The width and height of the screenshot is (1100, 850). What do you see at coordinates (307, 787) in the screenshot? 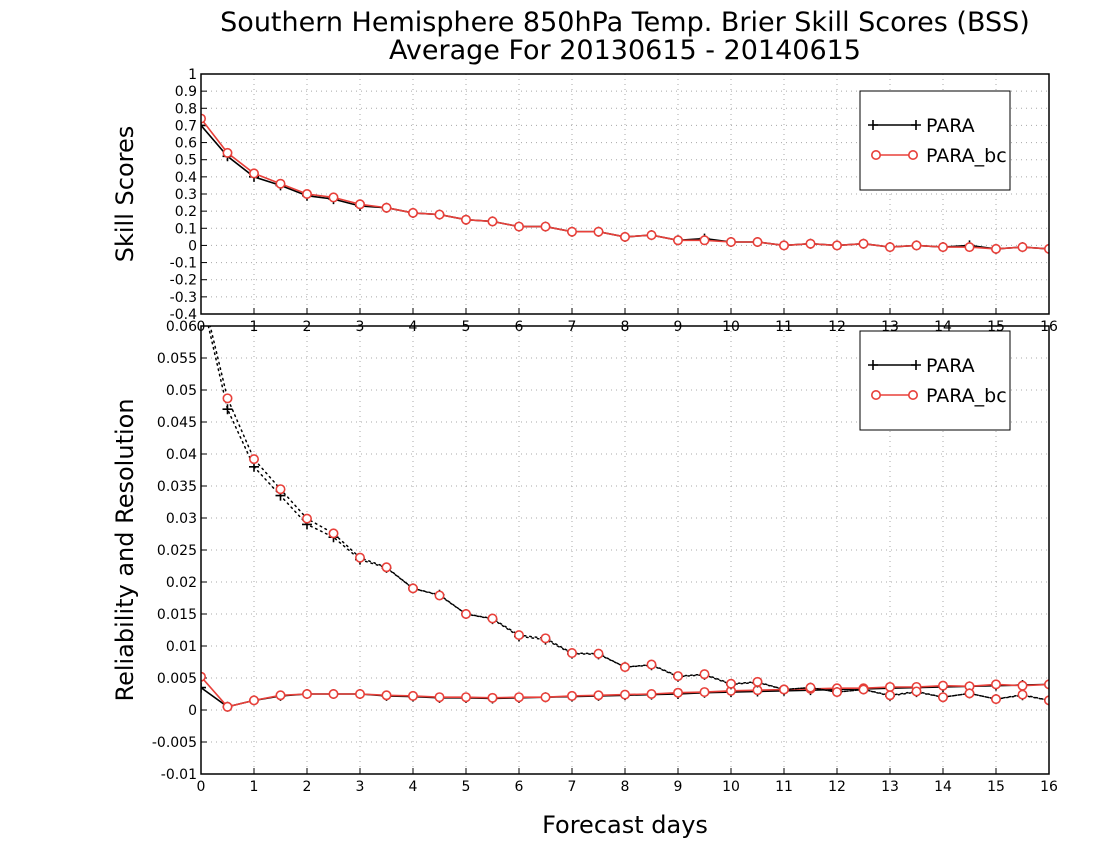
I see `x-tick-label: 2` at bounding box center [307, 787].